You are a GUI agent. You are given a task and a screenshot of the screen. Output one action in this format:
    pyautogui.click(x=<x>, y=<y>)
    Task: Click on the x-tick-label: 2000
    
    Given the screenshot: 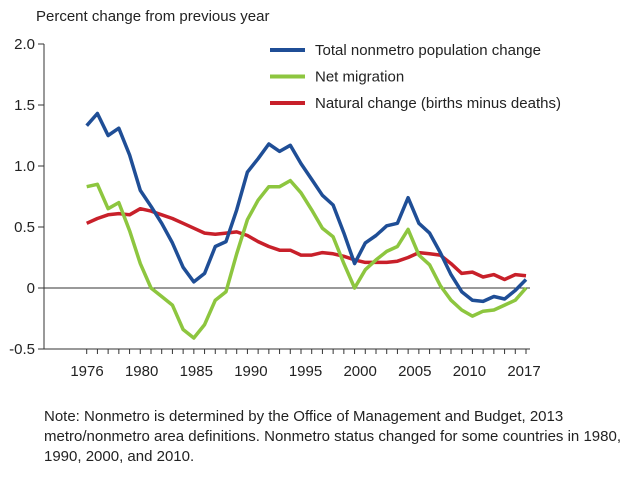 What is the action you would take?
    pyautogui.click(x=359, y=371)
    